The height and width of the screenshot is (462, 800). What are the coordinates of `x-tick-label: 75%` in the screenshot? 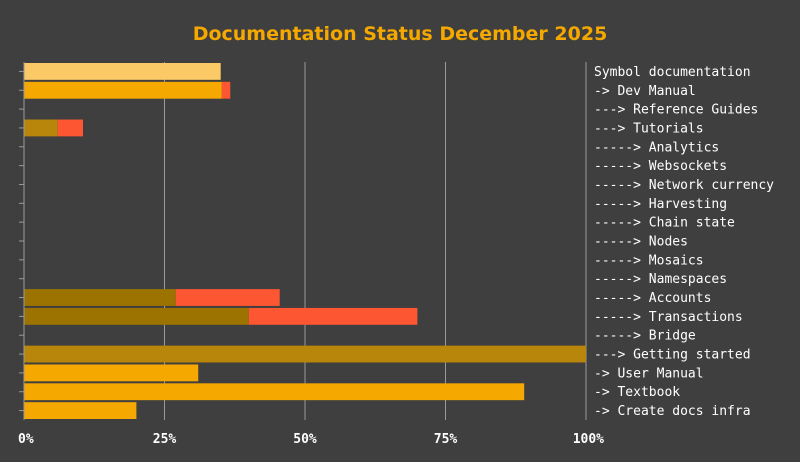 It's located at (446, 439).